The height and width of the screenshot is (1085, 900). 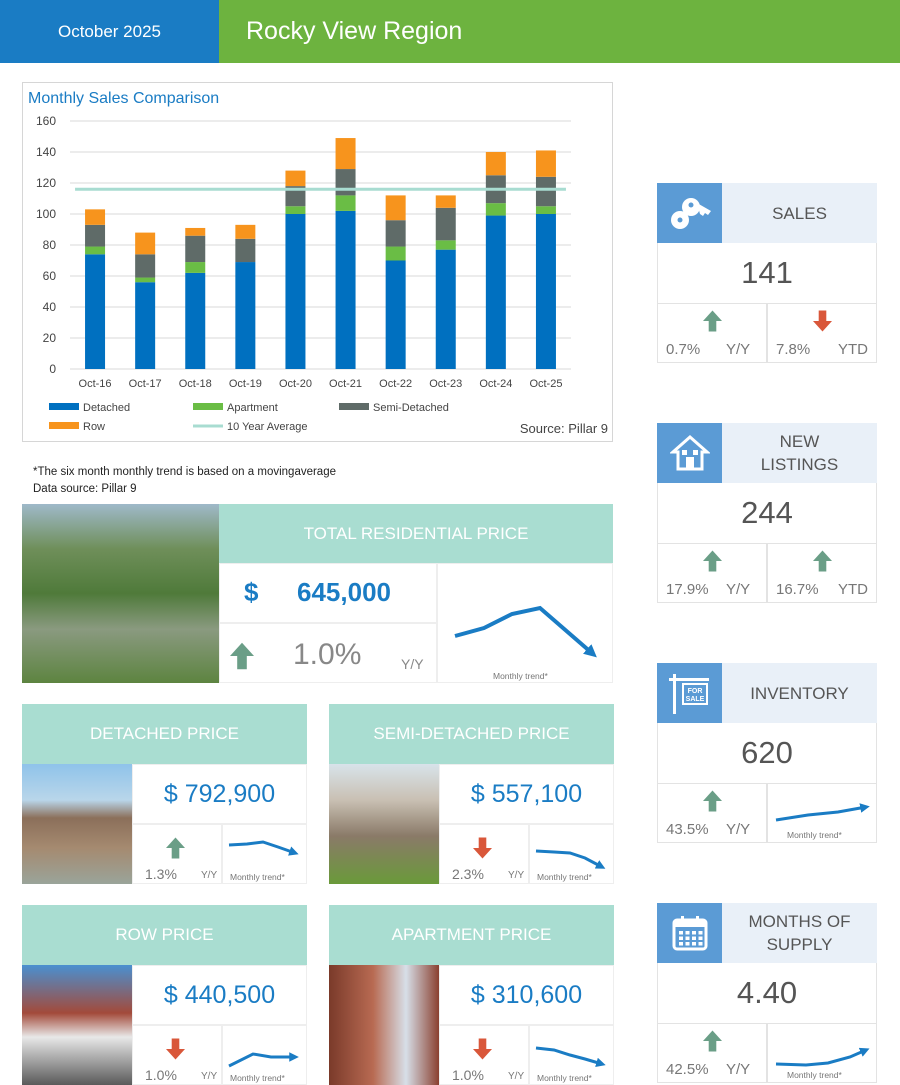 What do you see at coordinates (384, 1025) in the screenshot?
I see `apartment-photo` at bounding box center [384, 1025].